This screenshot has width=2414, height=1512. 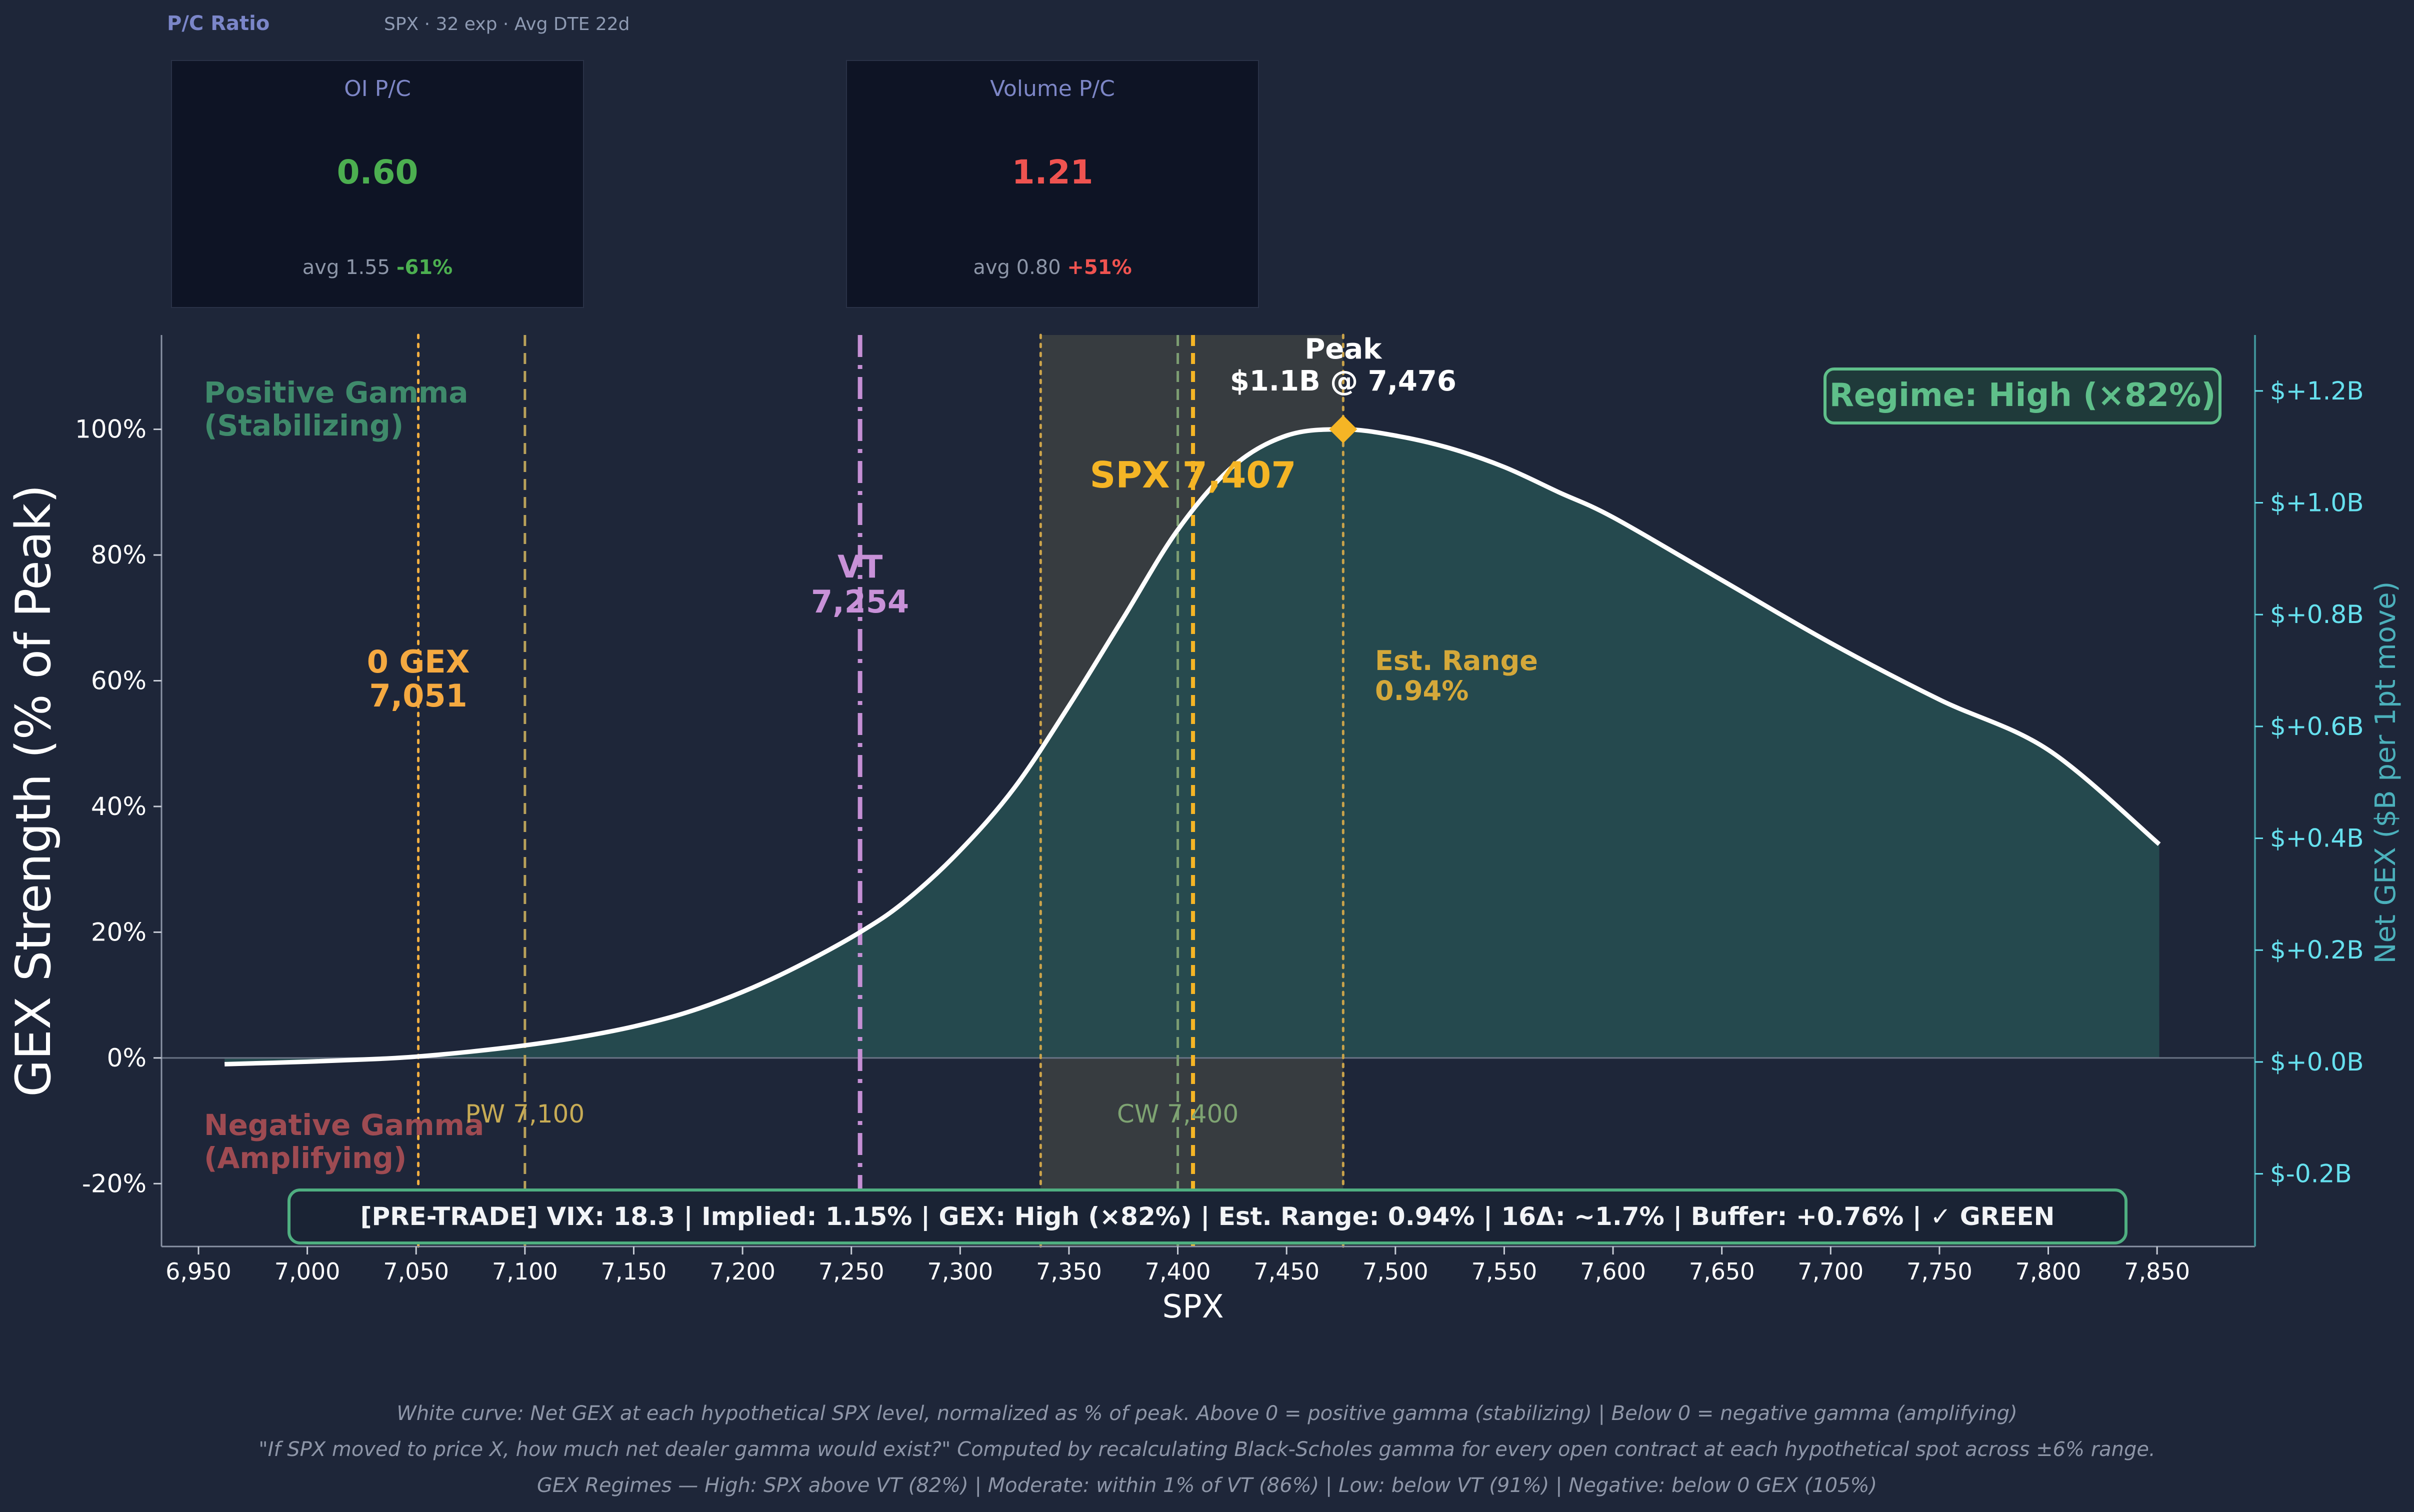 I want to click on y2-axis-label: Net GEX ($B per 1pt move), so click(x=2386, y=773).